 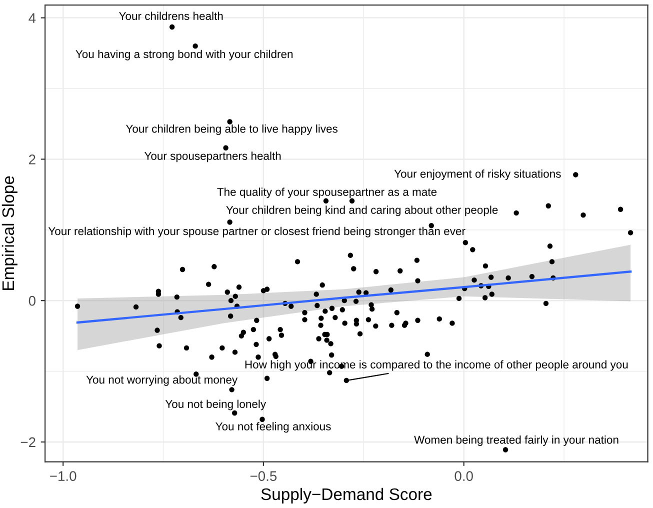 What do you see at coordinates (516, 441) in the screenshot?
I see `annotation: Women being treated fairly in your nation` at bounding box center [516, 441].